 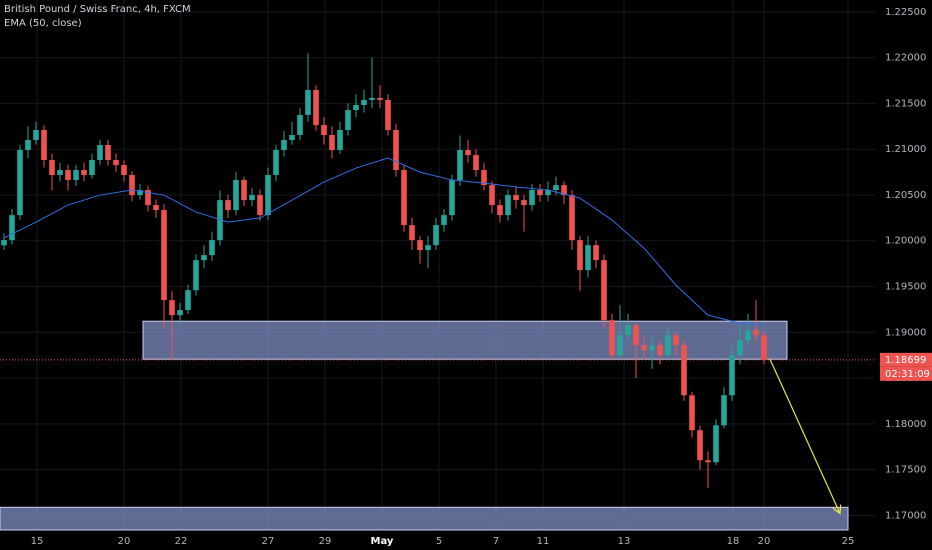 I want to click on legend-entry: EMA (50, close), so click(x=43, y=23).